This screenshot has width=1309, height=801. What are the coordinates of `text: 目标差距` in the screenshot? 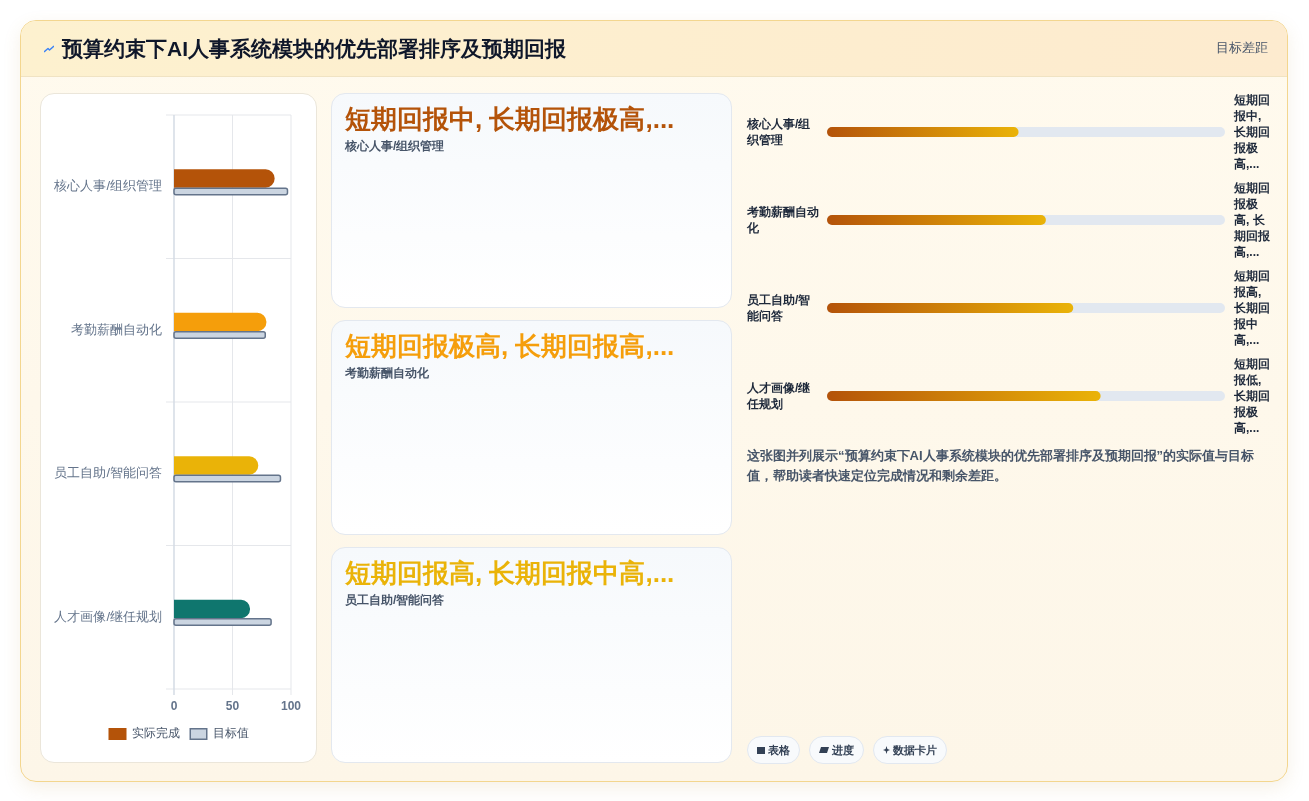 It's located at (1242, 48).